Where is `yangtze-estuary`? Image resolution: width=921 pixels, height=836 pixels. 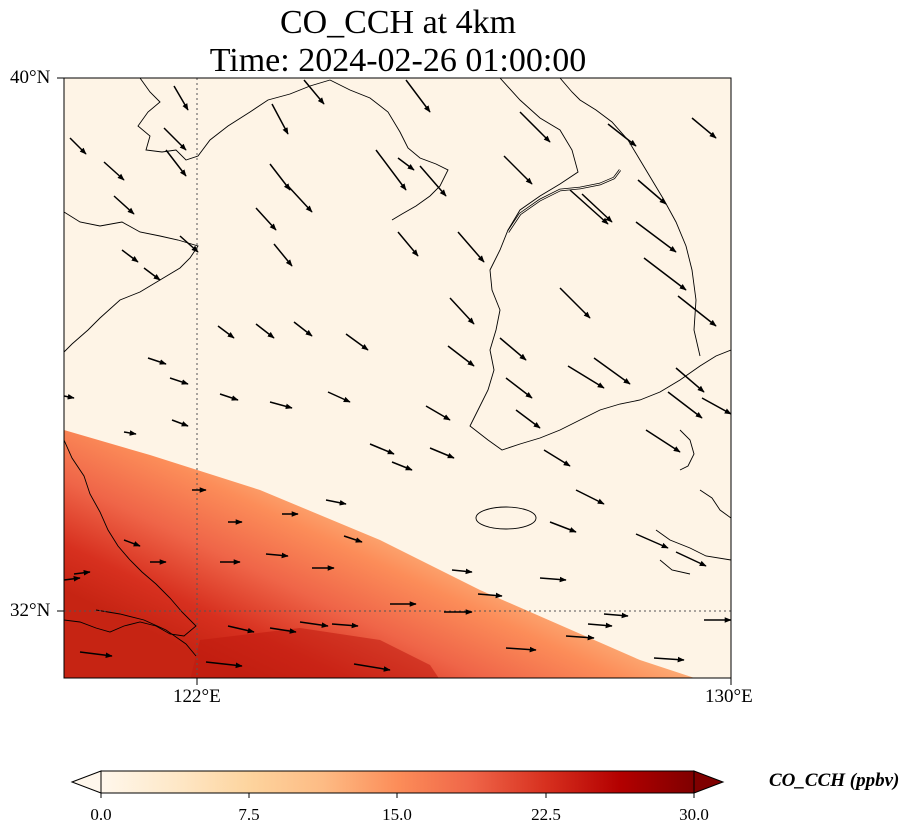 yangtze-estuary is located at coordinates (146, 633).